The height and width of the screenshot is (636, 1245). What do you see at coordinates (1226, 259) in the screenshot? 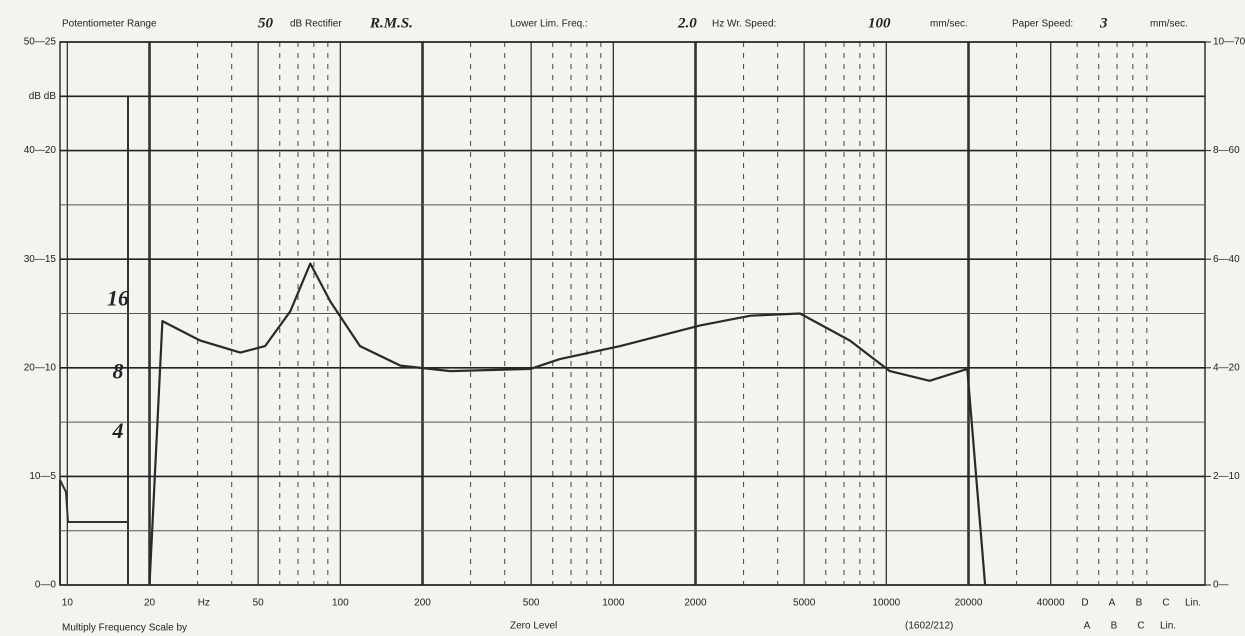
I see `y2-tick-label: 6—40` at bounding box center [1226, 259].